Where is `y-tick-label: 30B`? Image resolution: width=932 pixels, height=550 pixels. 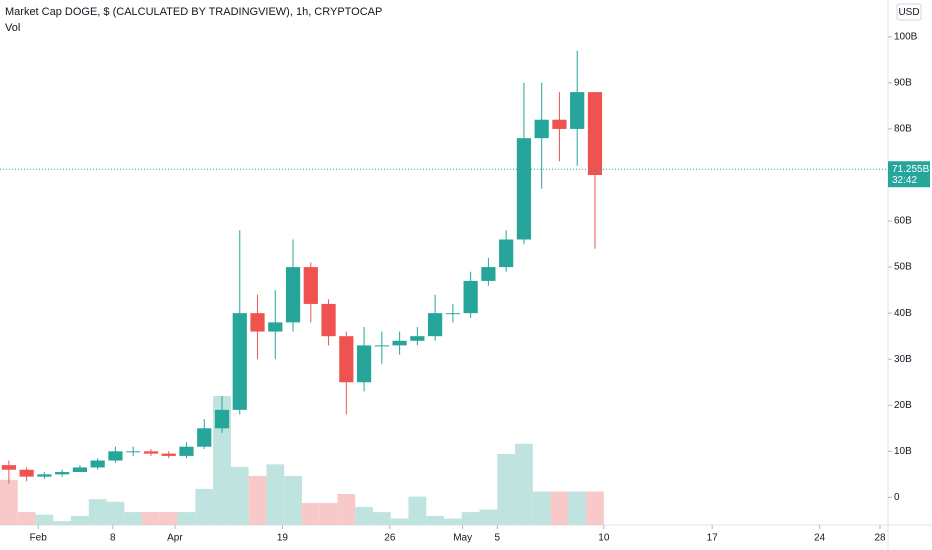
y-tick-label: 30B is located at coordinates (903, 359).